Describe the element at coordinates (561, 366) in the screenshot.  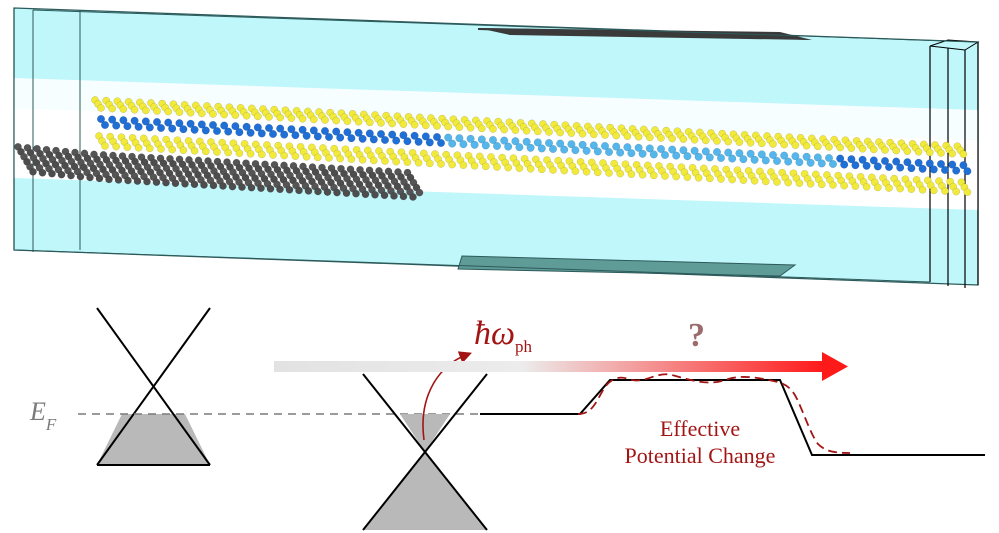
I see `gradient-arrow` at that location.